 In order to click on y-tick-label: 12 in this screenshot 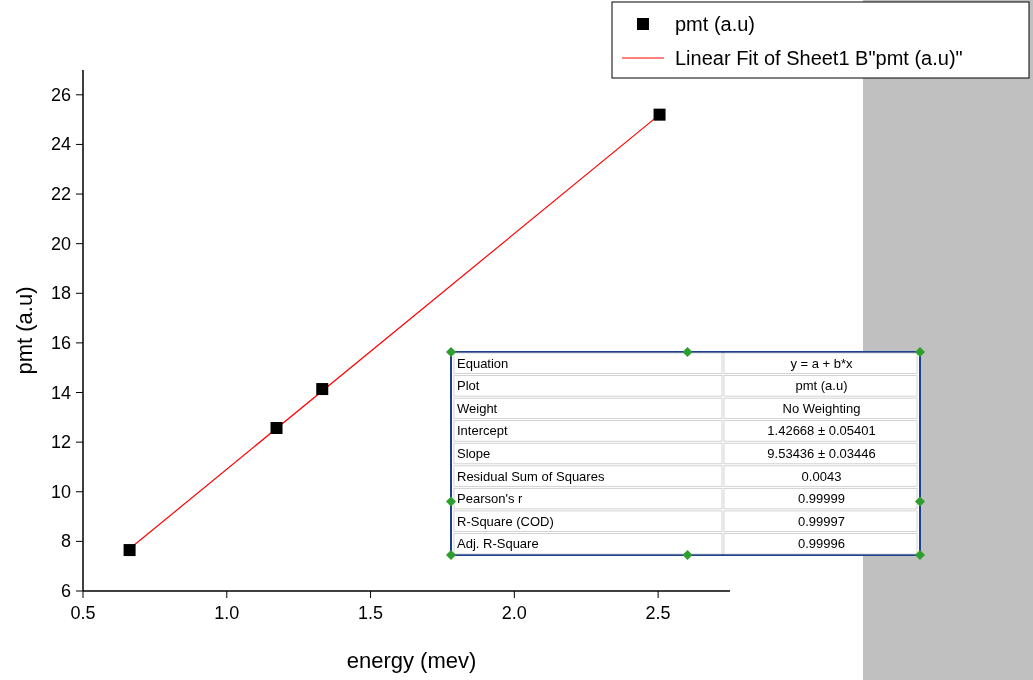, I will do `click(60, 442)`.